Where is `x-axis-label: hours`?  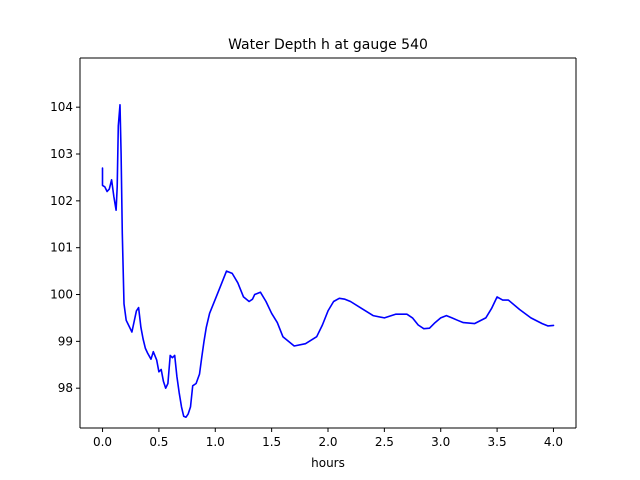 x-axis-label: hours is located at coordinates (328, 463).